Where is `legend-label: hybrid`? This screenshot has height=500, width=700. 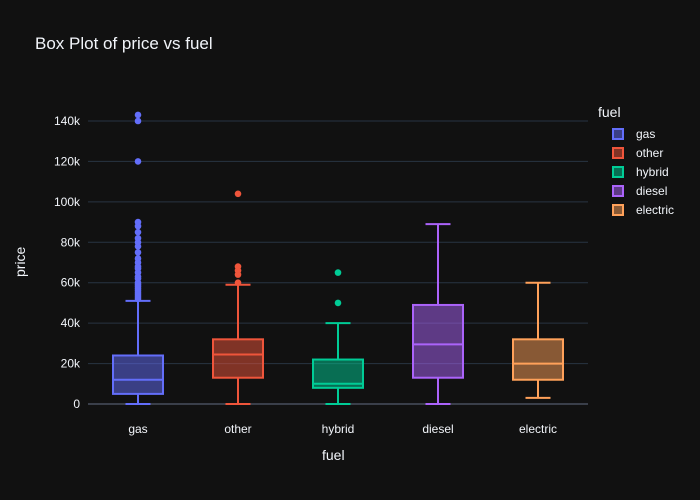
legend-label: hybrid is located at coordinates (652, 171).